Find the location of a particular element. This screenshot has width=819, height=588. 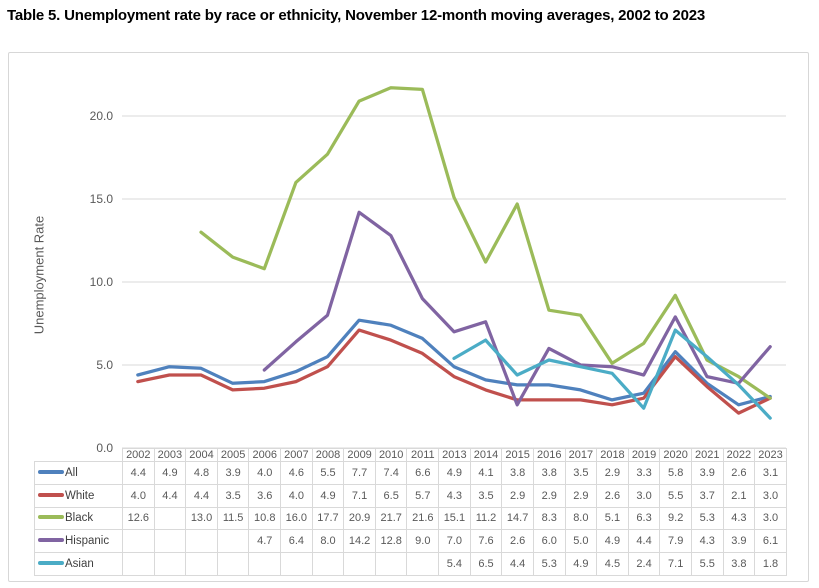

value-cell: 21.6 is located at coordinates (423, 518).